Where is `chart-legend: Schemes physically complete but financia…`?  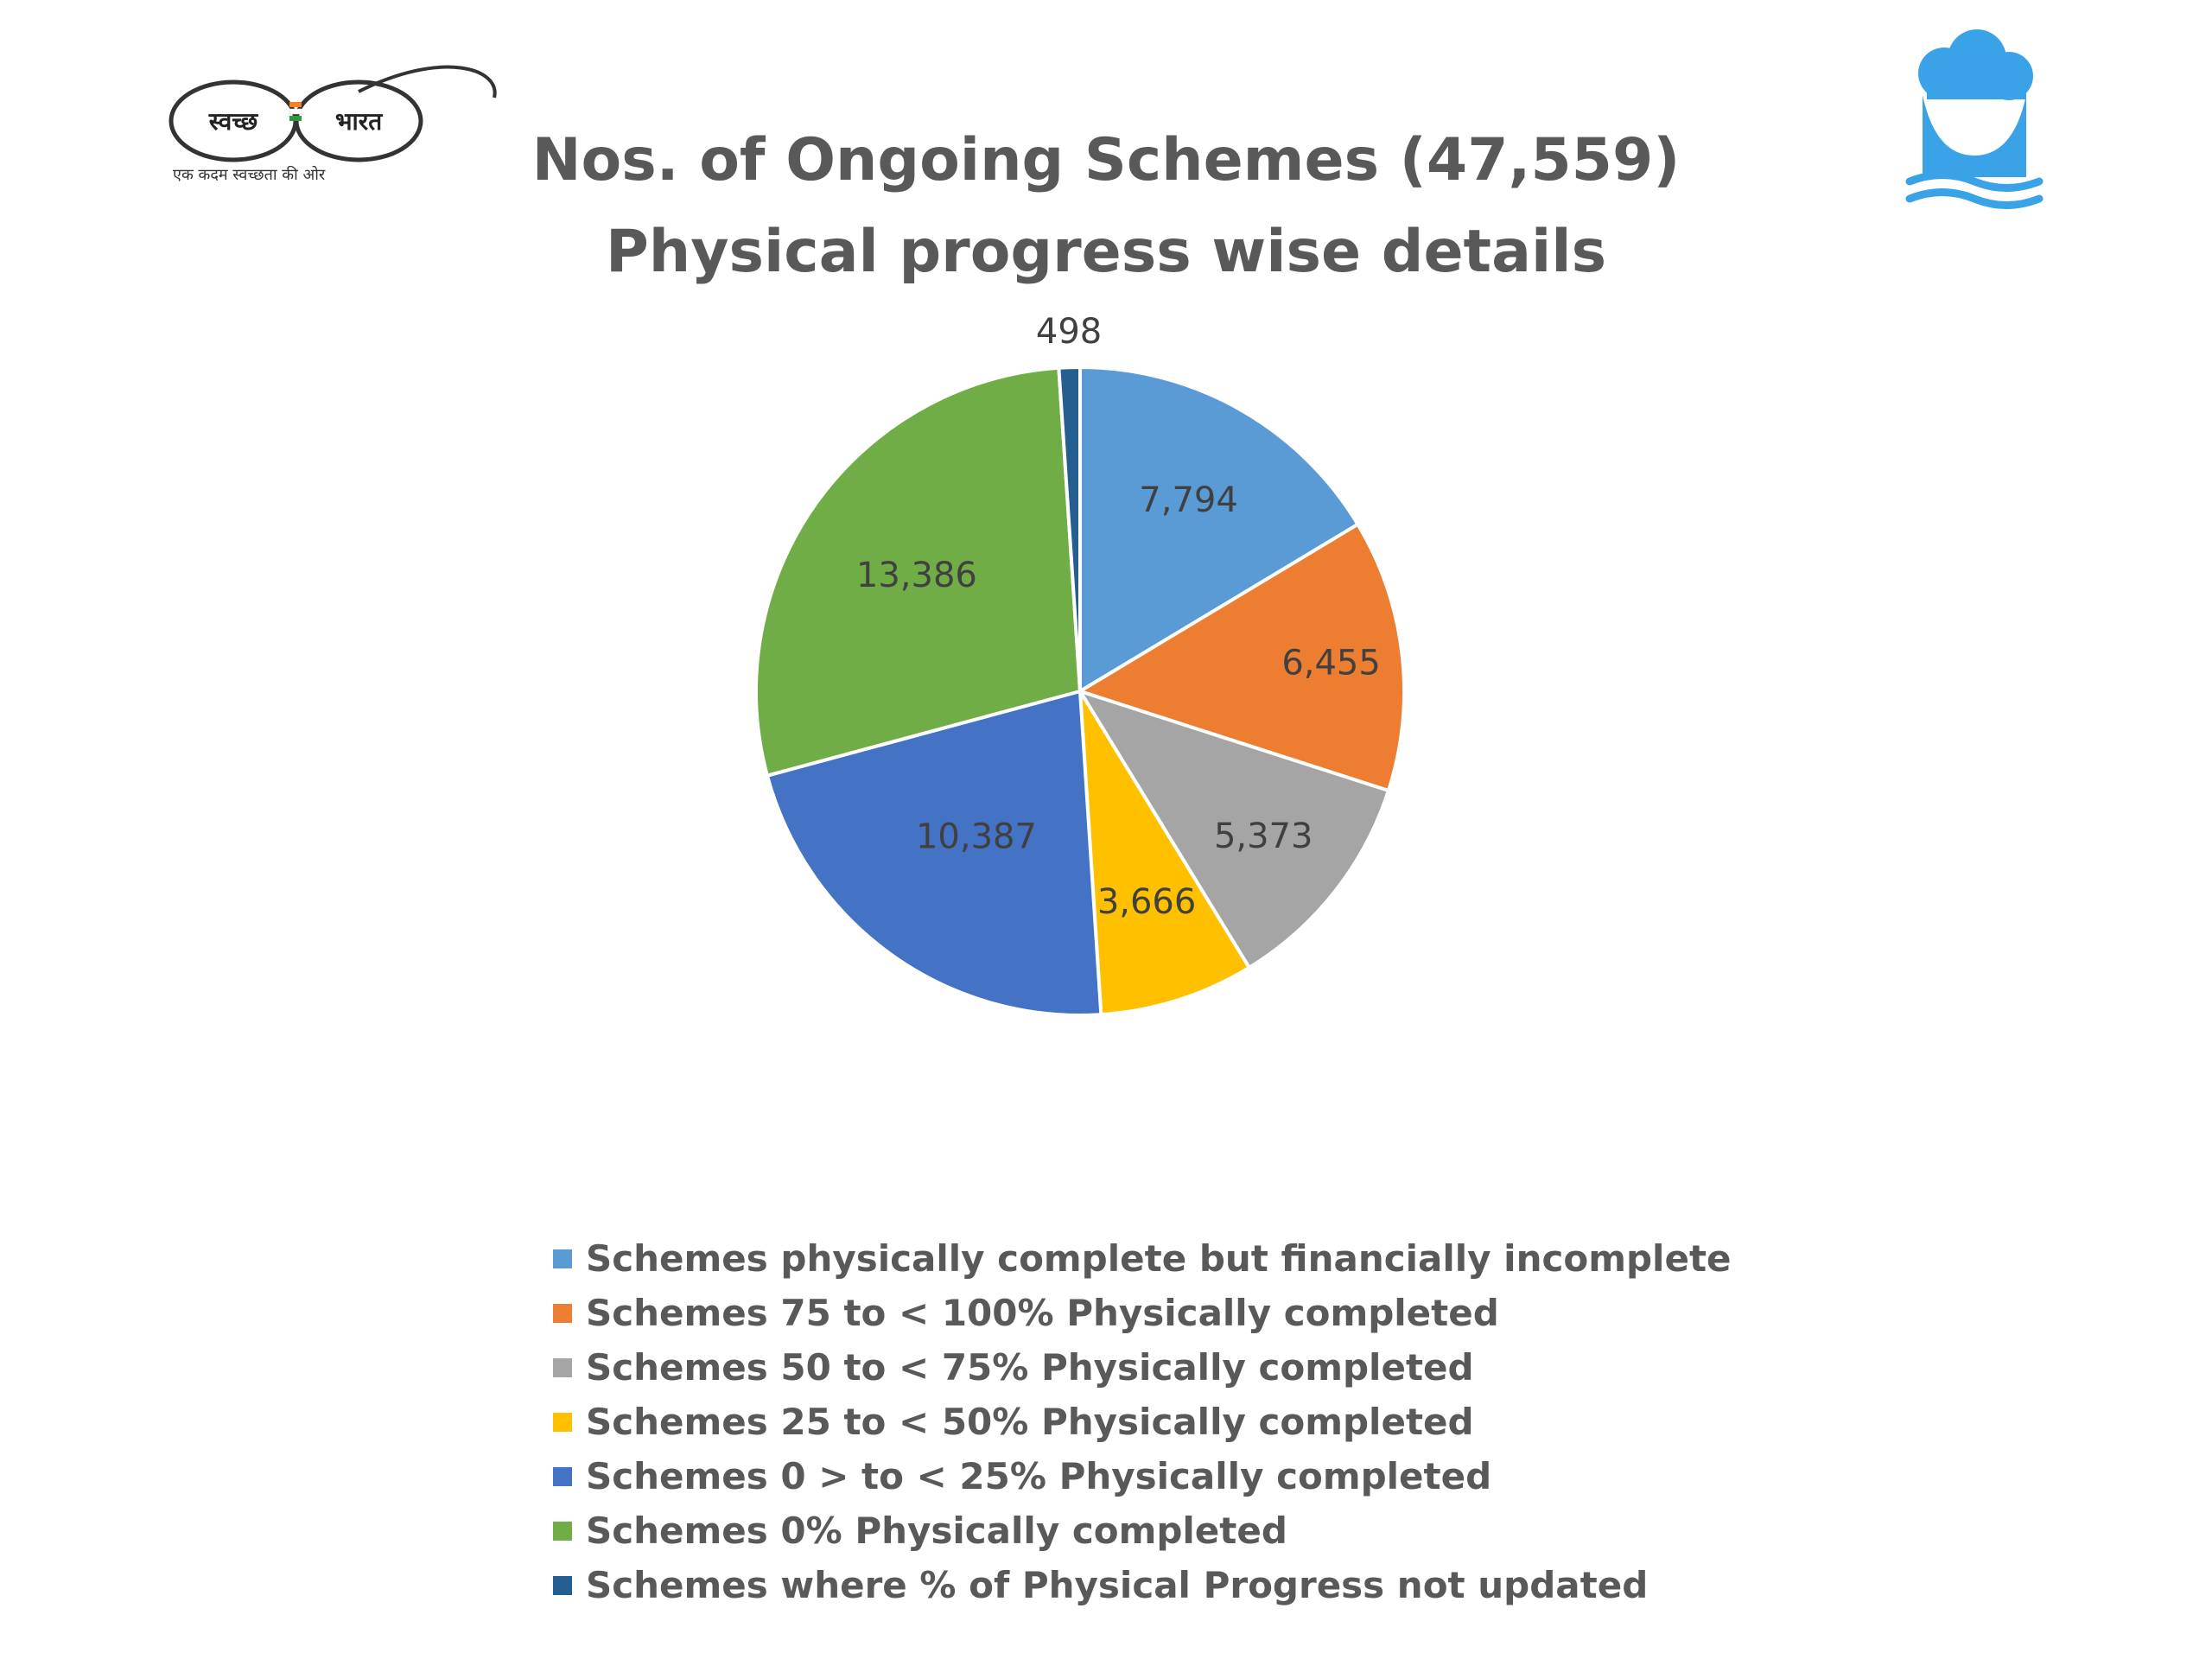
chart-legend: Schemes physically complete but financia… is located at coordinates (1201, 1421).